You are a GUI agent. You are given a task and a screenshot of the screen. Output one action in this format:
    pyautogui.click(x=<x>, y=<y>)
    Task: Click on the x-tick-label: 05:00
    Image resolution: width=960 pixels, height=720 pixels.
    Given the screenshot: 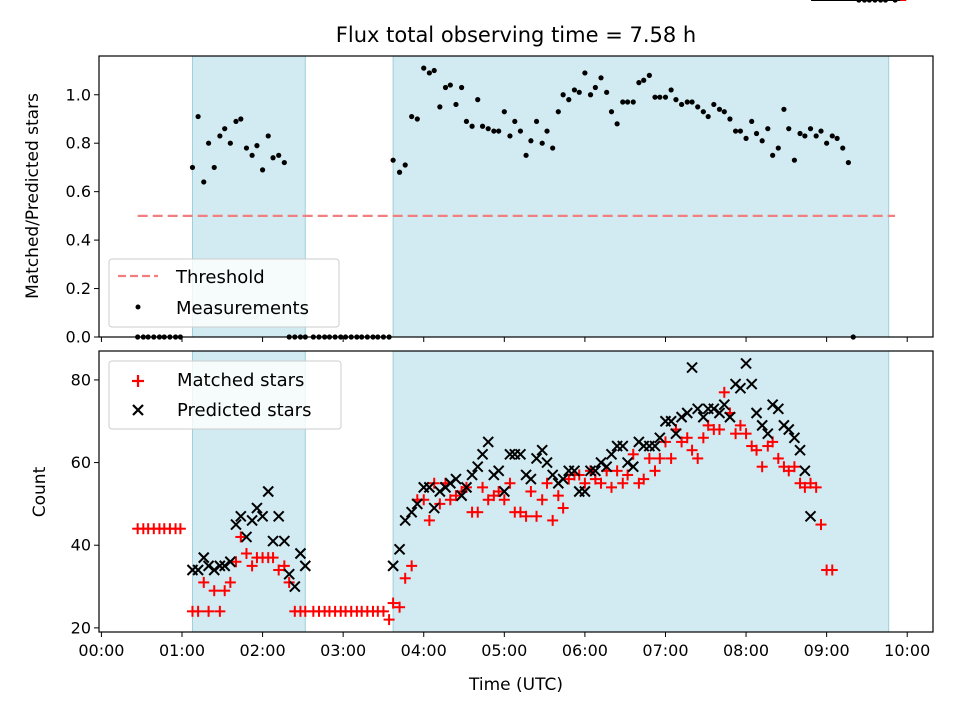 What is the action you would take?
    pyautogui.click(x=504, y=650)
    